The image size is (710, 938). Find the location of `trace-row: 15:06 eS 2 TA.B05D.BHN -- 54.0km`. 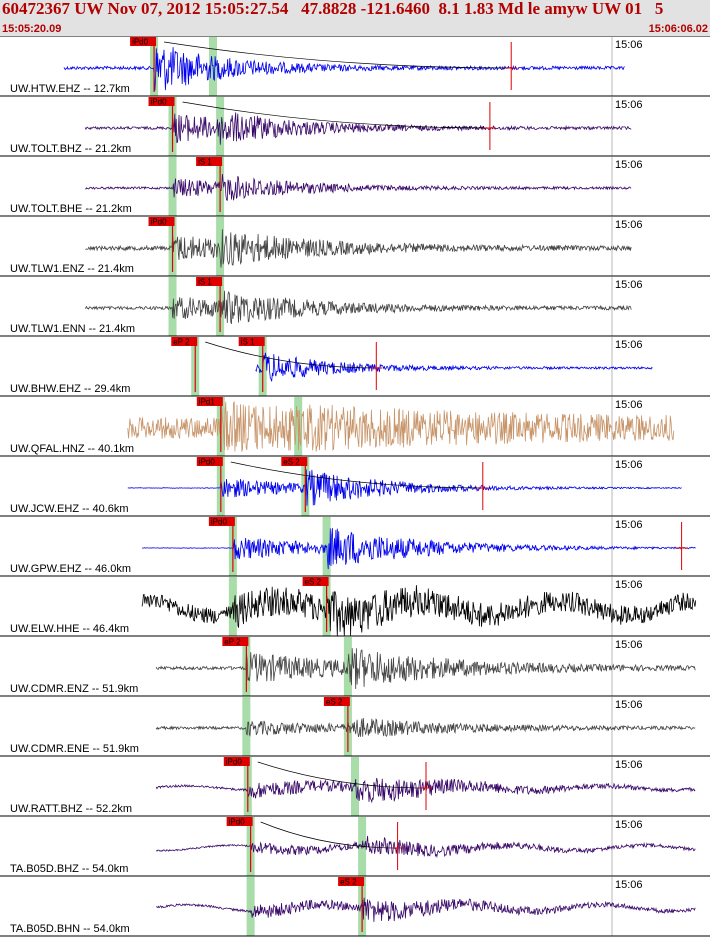

trace-row: 15:06 eS 2 TA.B05D.BHN -- 54.0km is located at coordinates (355, 905).